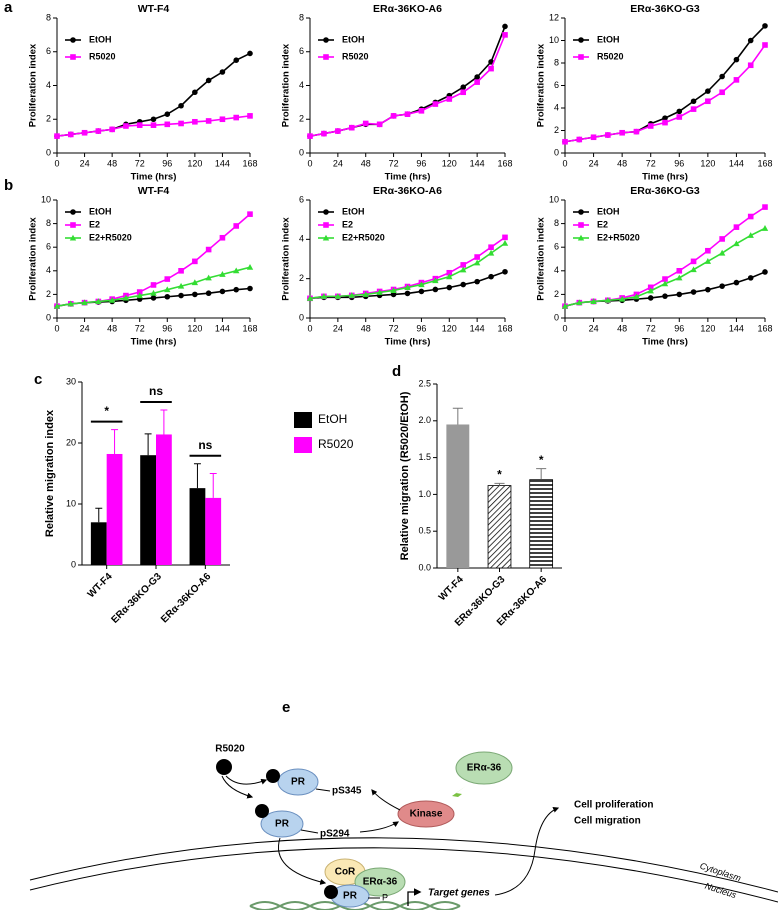 The height and width of the screenshot is (910, 778). I want to click on legend-label: E2+R5020, so click(618, 237).